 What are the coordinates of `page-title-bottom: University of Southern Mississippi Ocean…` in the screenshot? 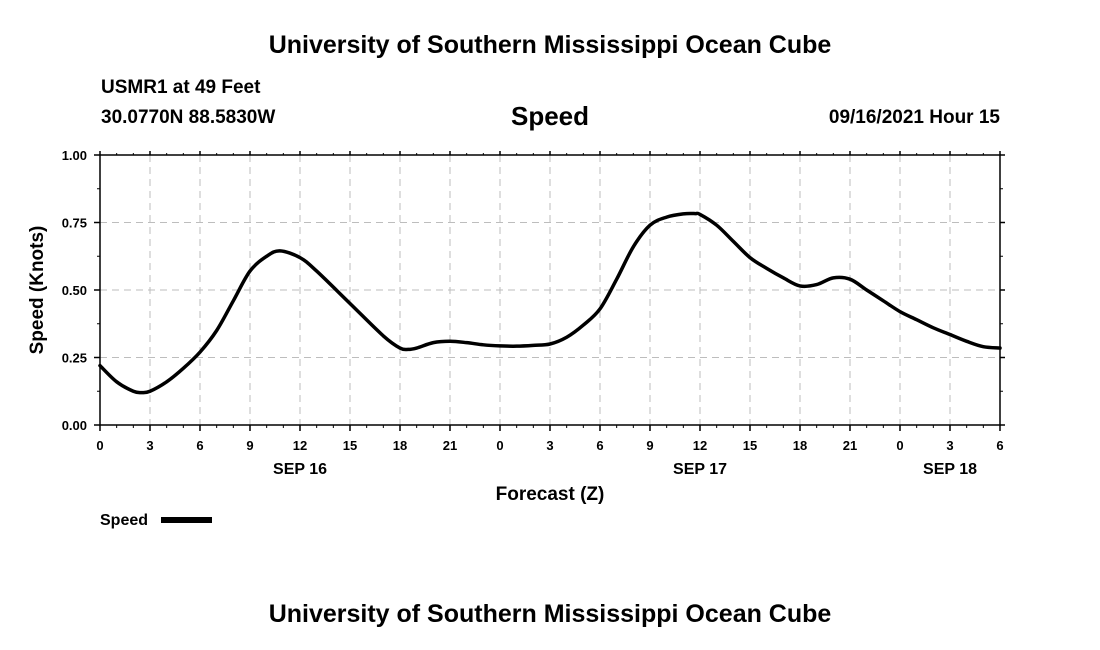 It's located at (550, 614).